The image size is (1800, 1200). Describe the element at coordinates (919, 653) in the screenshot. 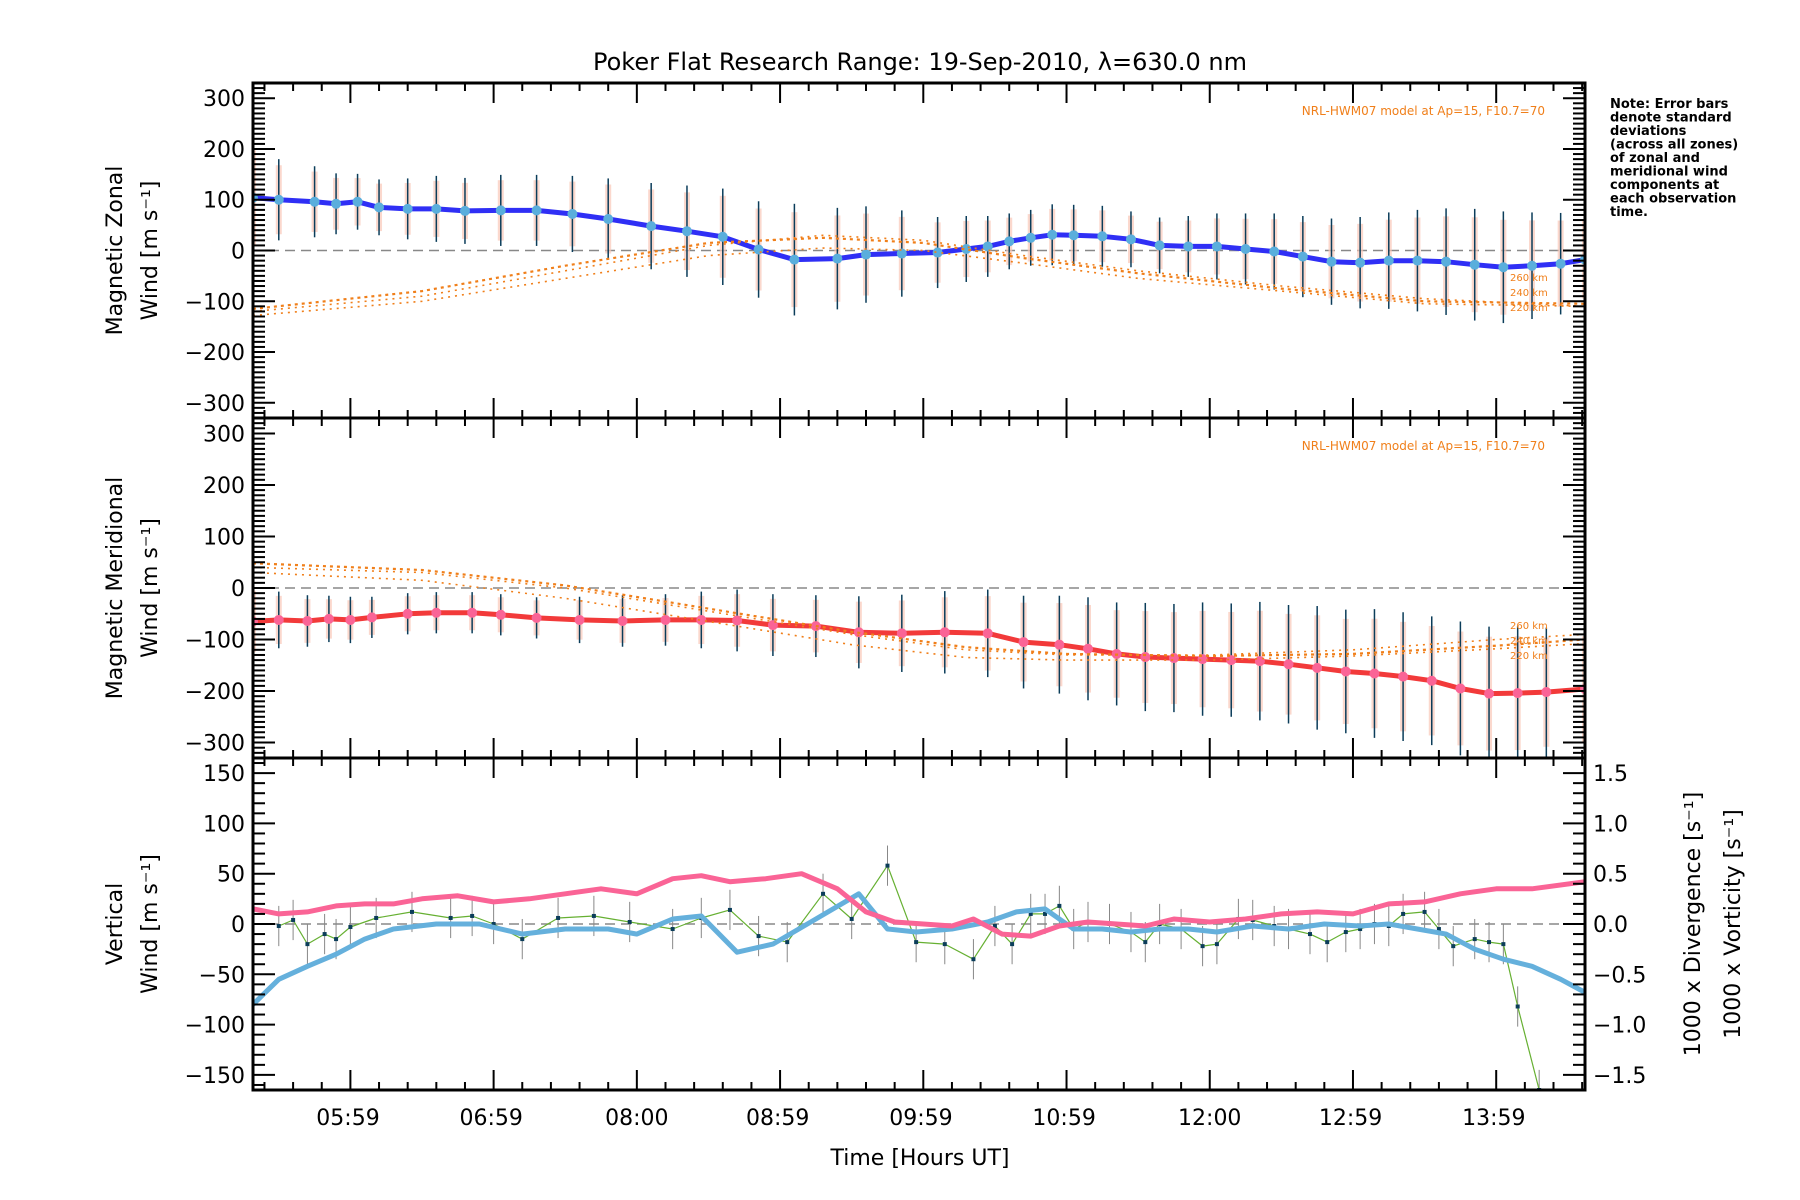

I see `series-line-meridional-wind` at that location.